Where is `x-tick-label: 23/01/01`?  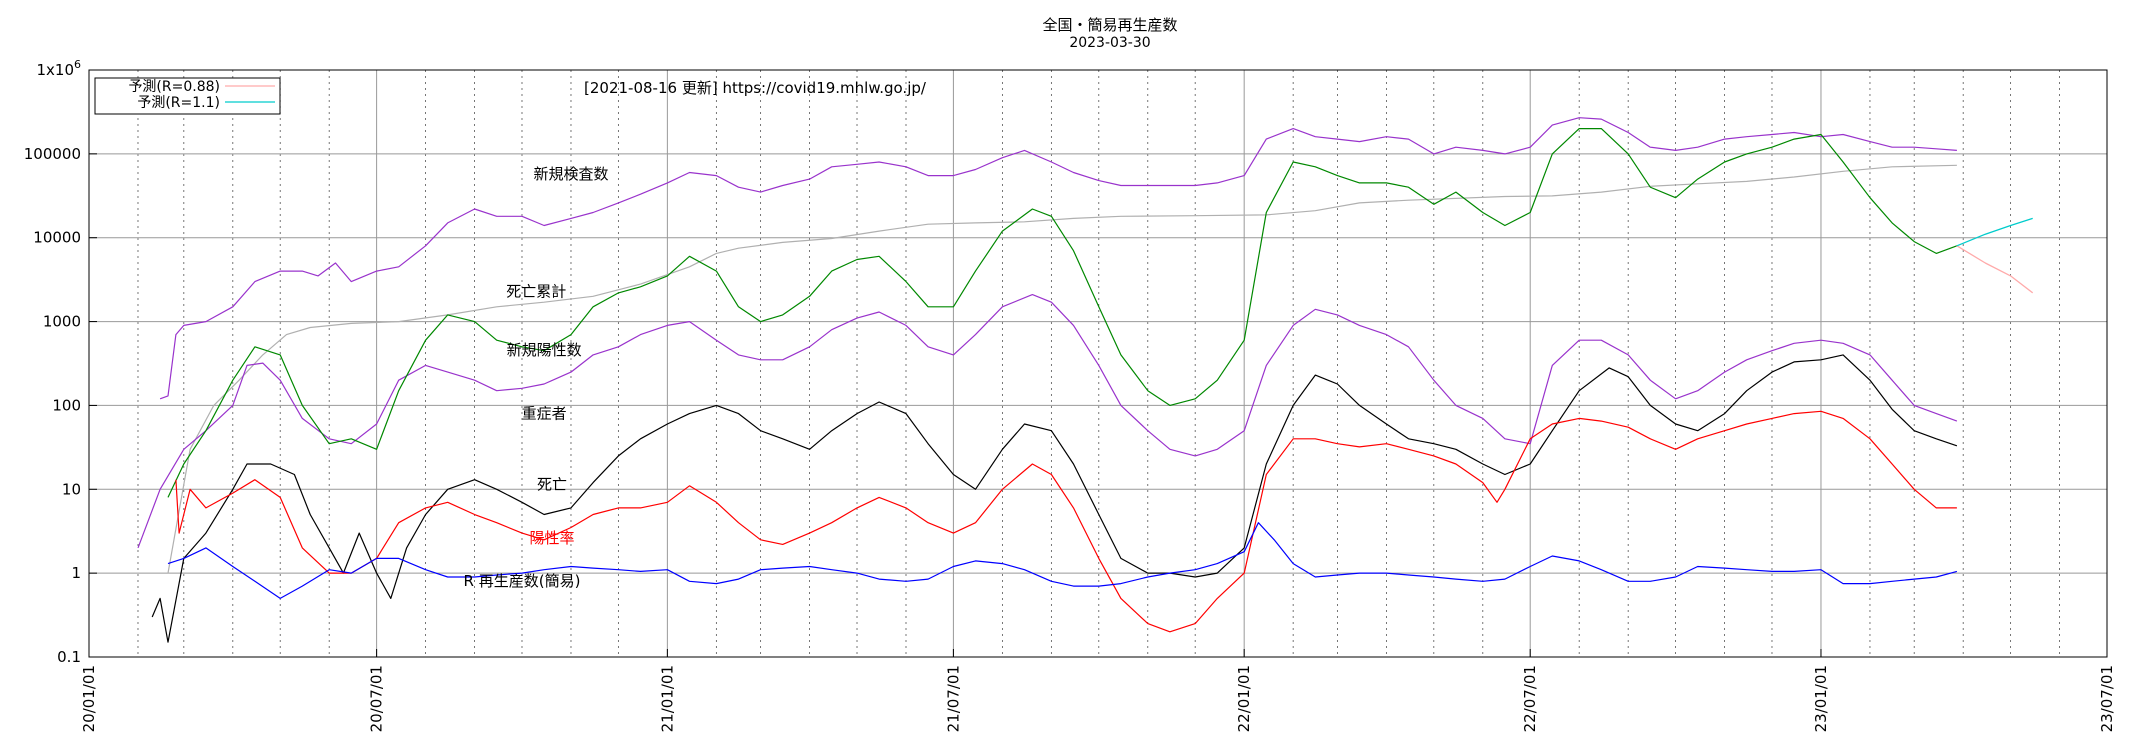 x-tick-label: 23/01/01 is located at coordinates (1821, 698).